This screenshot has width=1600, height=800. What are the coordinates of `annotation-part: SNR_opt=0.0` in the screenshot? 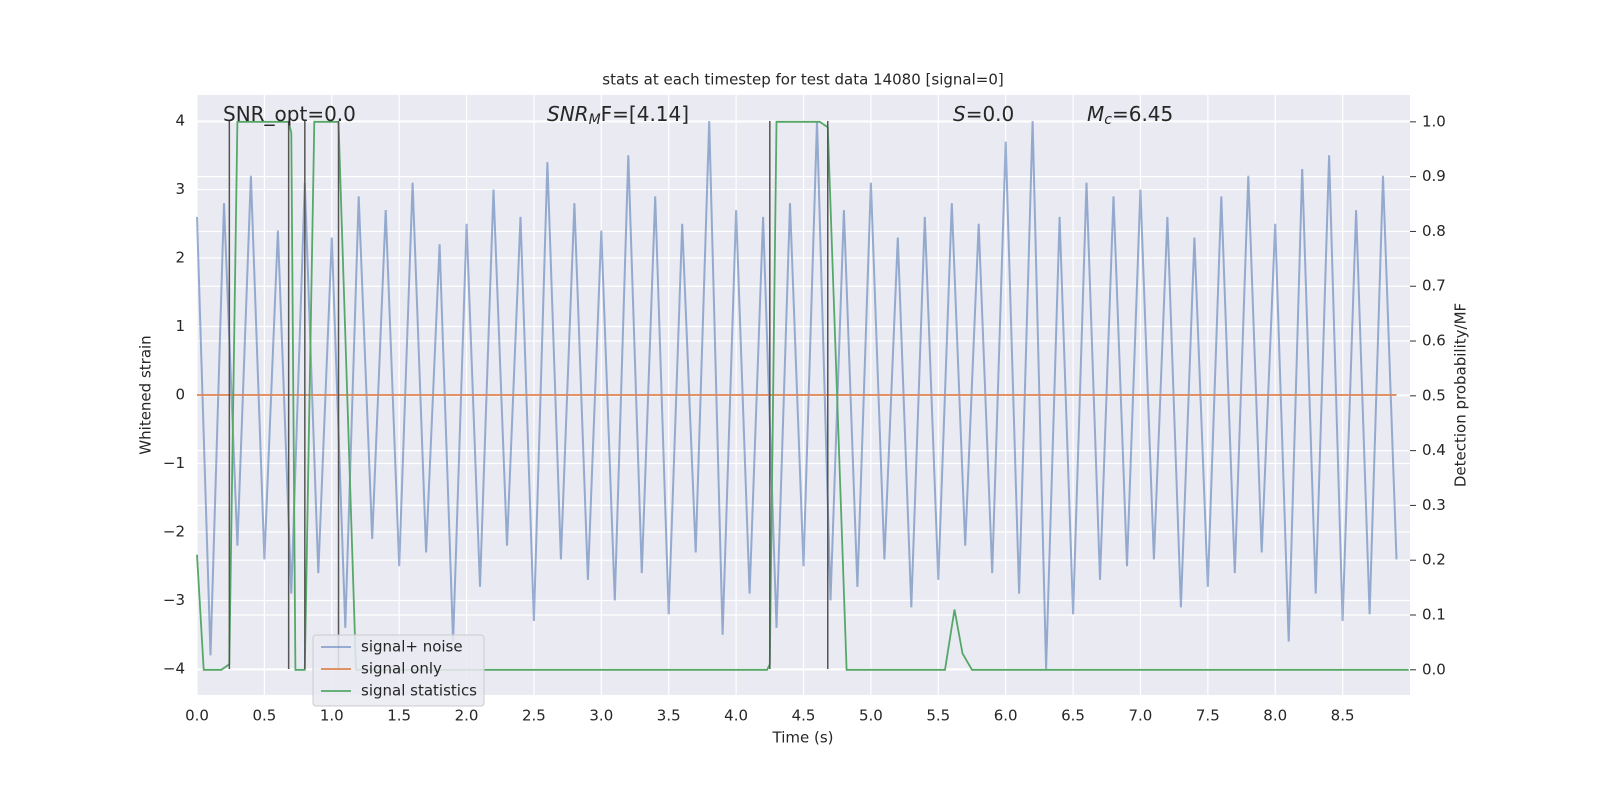 It's located at (289, 114).